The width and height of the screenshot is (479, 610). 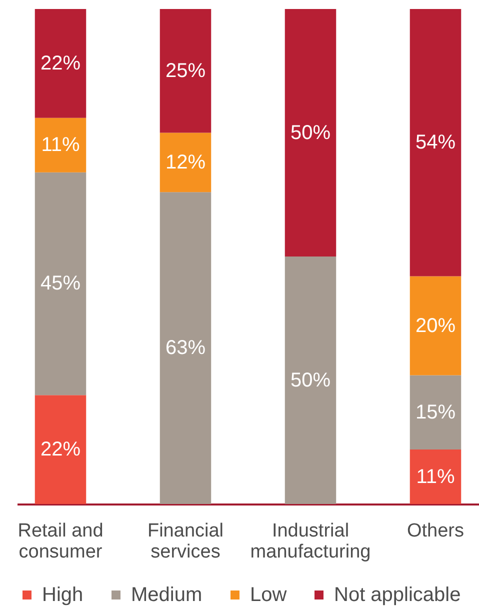 I want to click on data-label: 54%, so click(x=435, y=143).